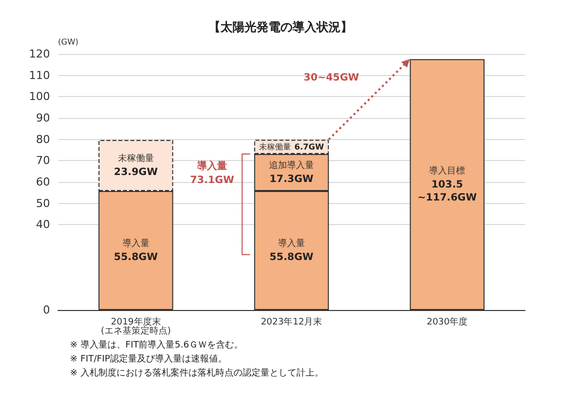 This screenshot has width=561, height=396. What do you see at coordinates (447, 192) in the screenshot?
I see `data-label: 103.5 ~117.6GW` at bounding box center [447, 192].